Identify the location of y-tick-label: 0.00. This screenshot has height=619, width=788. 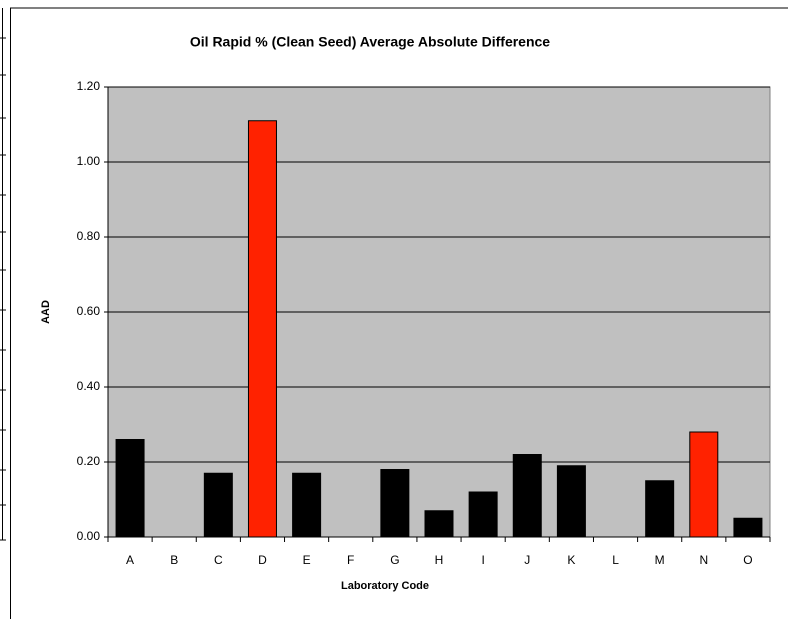
(89, 536).